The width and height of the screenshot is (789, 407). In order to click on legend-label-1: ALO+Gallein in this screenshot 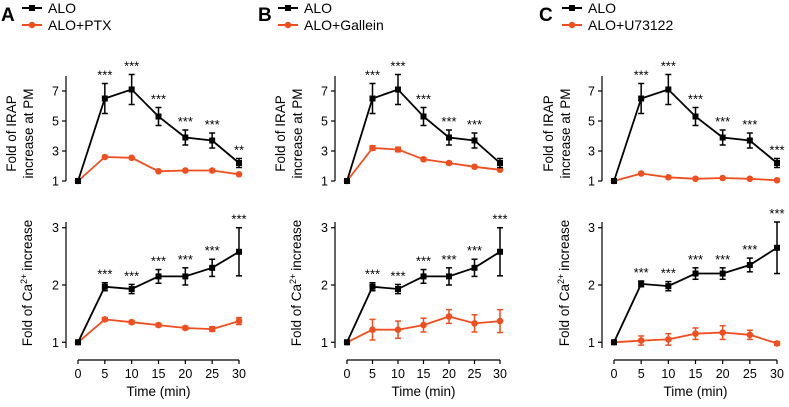, I will do `click(344, 25)`.